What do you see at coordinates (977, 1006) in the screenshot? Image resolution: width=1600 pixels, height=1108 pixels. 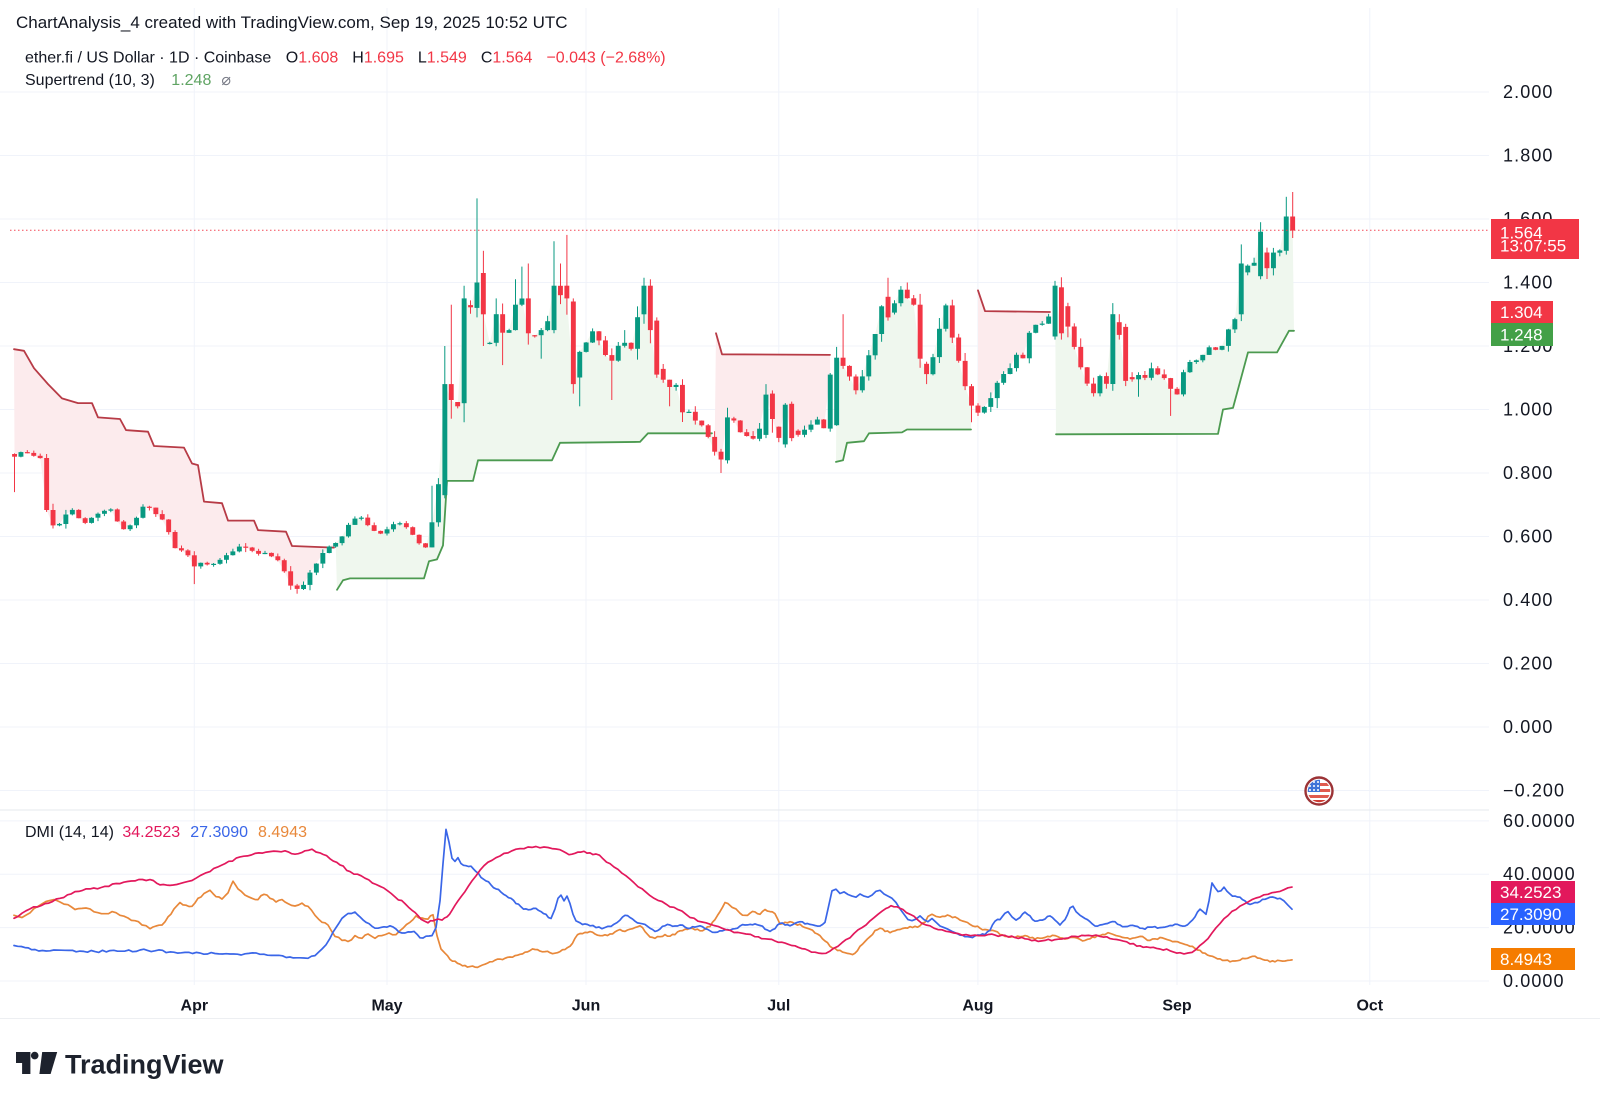 I see `svg-text: Aug` at bounding box center [977, 1006].